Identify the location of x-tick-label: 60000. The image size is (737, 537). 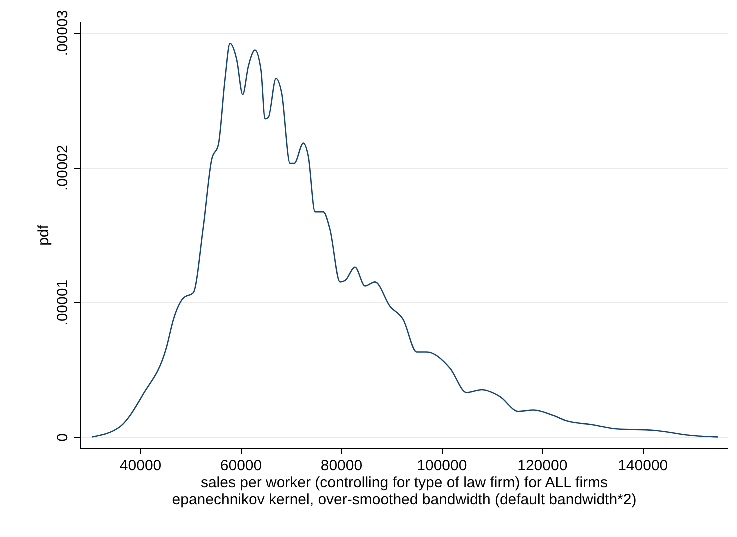
(241, 466).